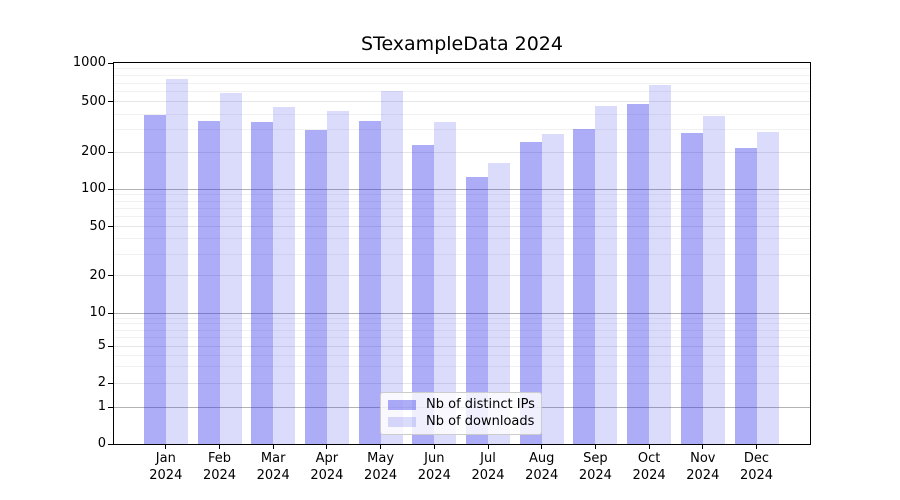 This screenshot has height=500, width=900. I want to click on y-tick-label-1000: 1000, so click(89, 62).